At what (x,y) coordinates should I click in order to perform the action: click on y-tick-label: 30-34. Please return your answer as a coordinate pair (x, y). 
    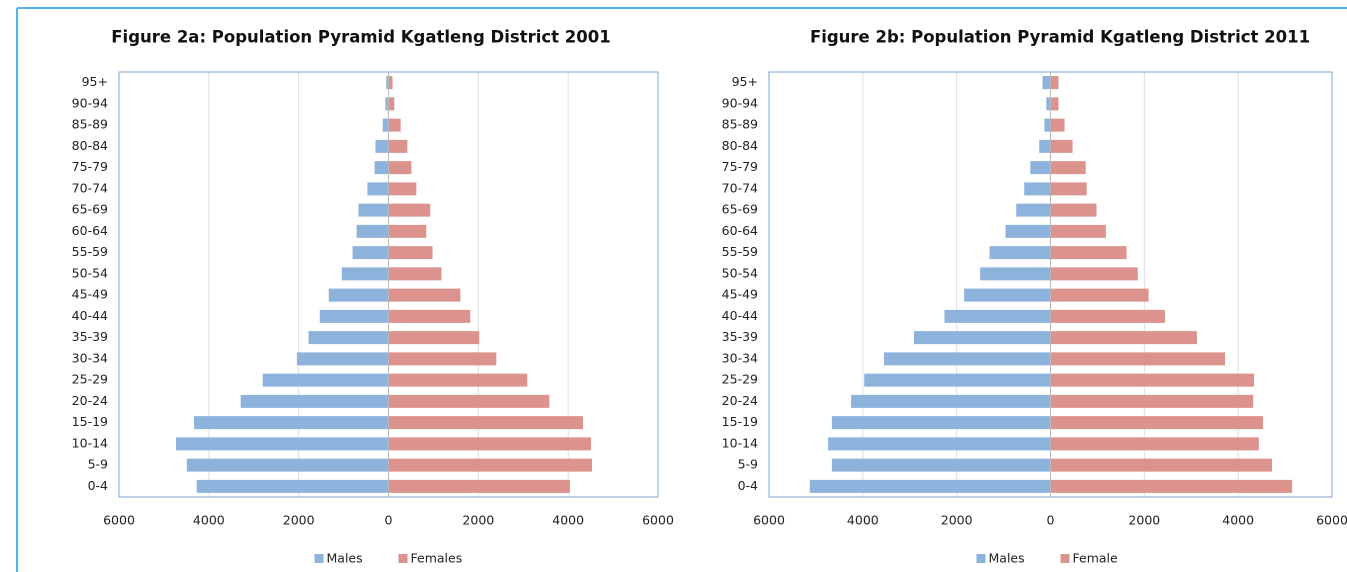
    Looking at the image, I should click on (740, 357).